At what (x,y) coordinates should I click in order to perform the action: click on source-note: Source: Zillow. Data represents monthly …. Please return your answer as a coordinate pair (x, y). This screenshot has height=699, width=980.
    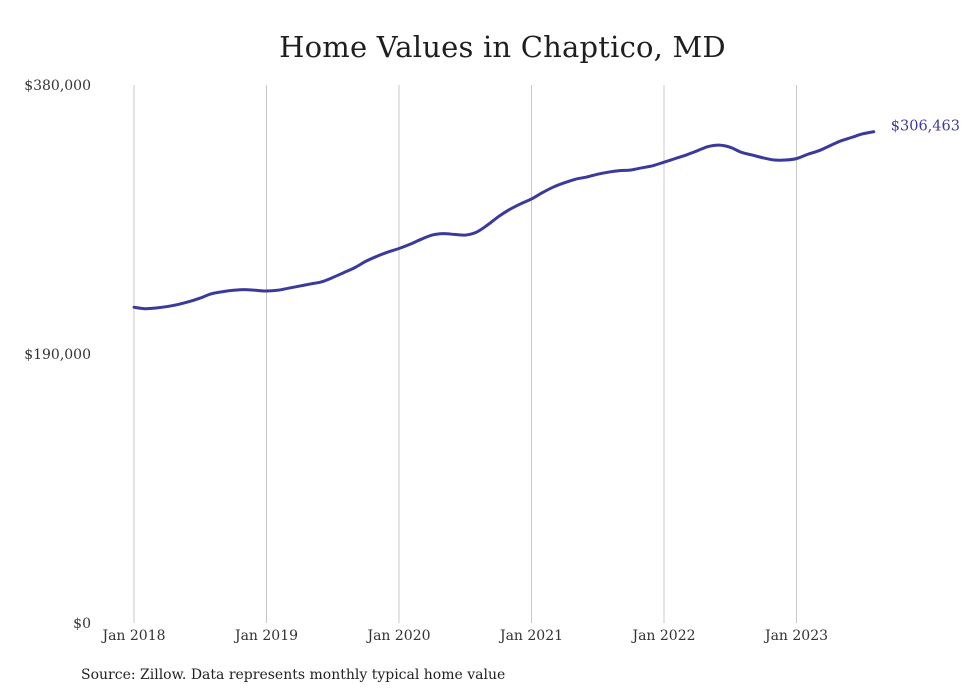
    Looking at the image, I should click on (293, 675).